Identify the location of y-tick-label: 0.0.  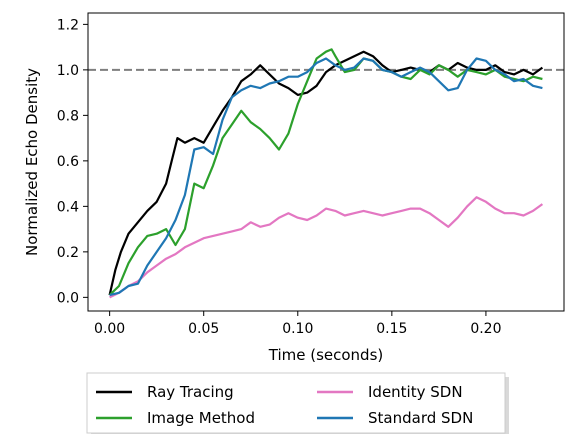
(68, 298).